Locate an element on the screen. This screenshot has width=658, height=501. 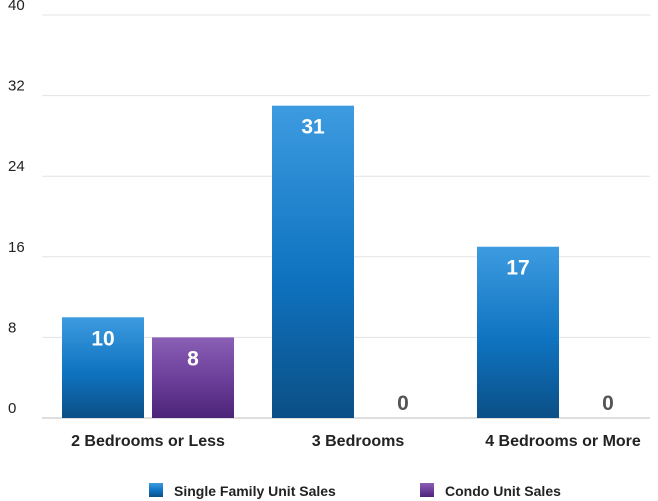
category-label: 2 Bedrooms or Less is located at coordinates (148, 441).